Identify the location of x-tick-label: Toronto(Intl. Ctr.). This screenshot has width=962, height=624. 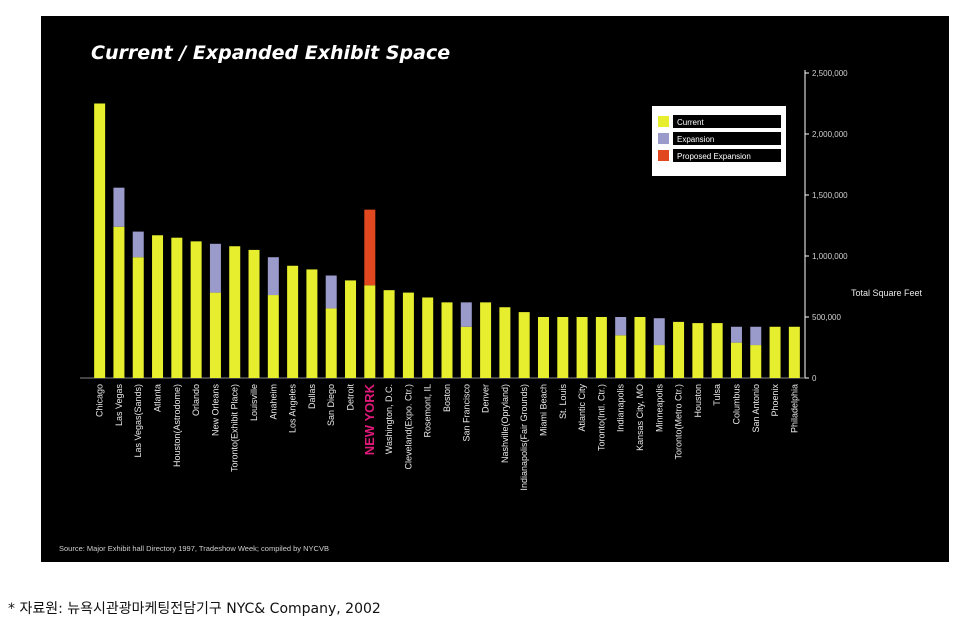
(601, 417).